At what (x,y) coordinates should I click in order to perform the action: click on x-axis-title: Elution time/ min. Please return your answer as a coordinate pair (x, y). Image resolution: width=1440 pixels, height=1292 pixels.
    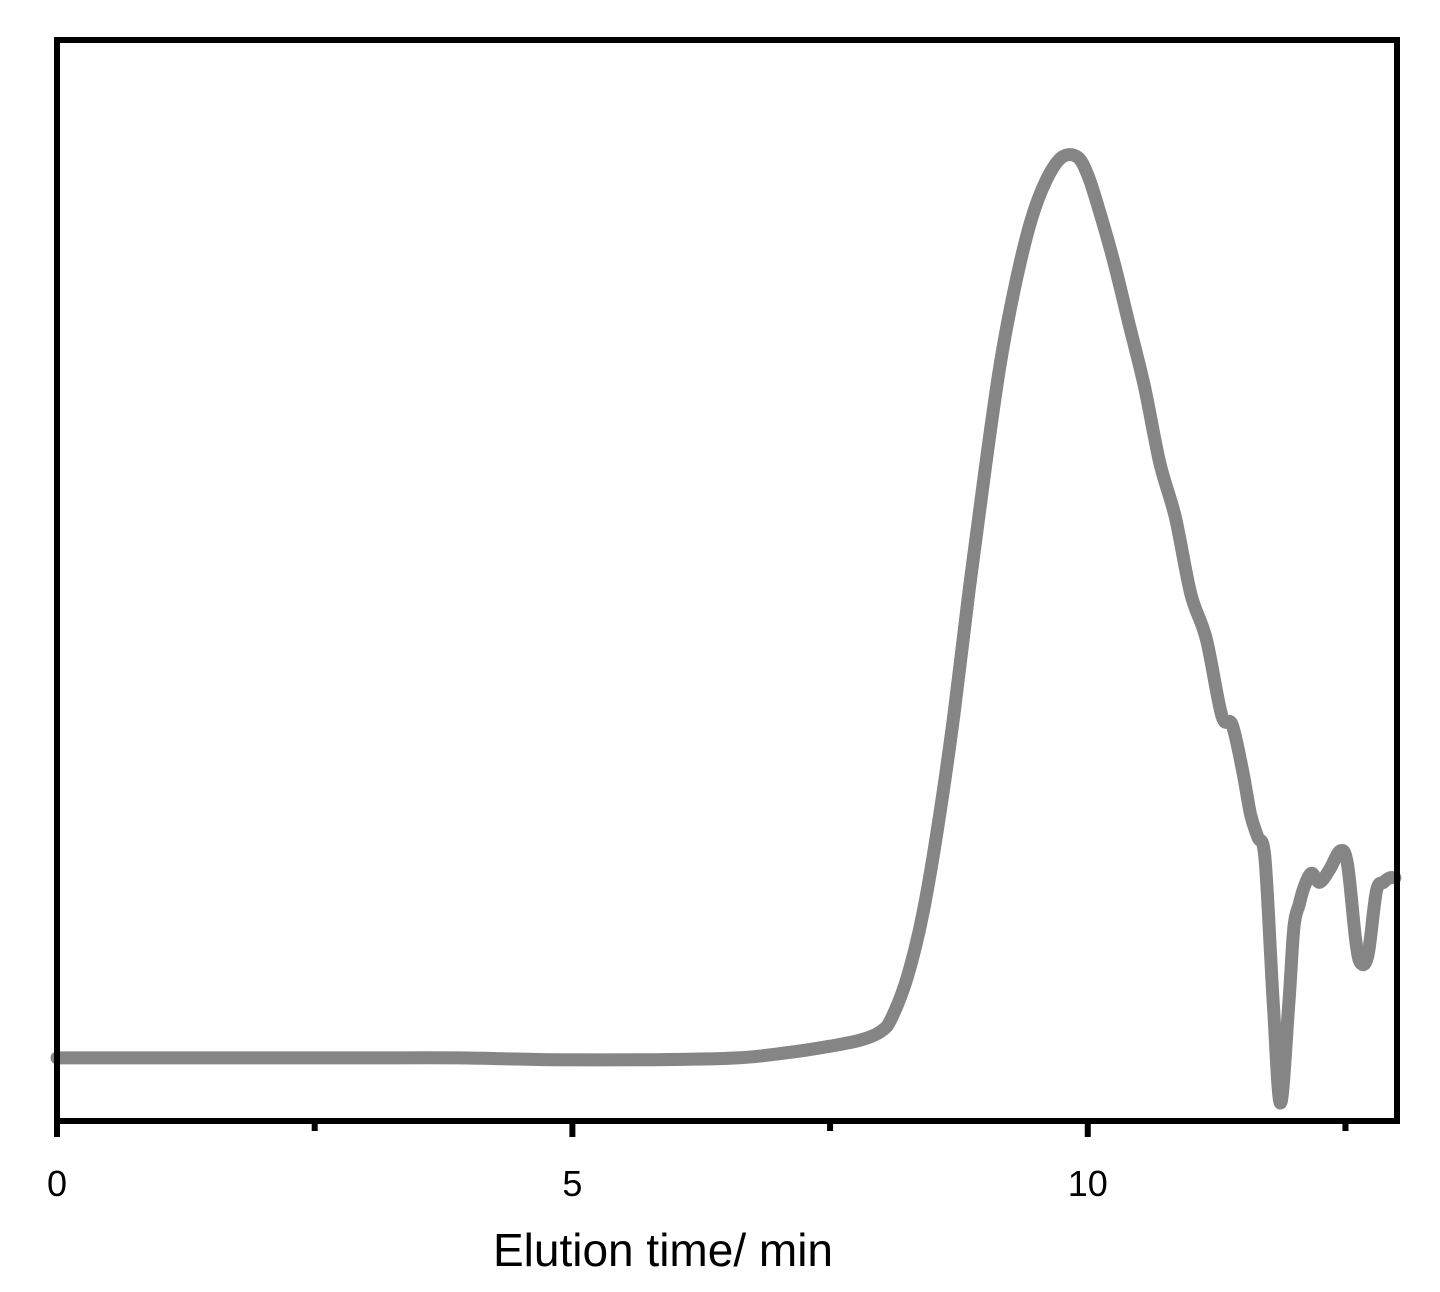
    Looking at the image, I should click on (663, 1250).